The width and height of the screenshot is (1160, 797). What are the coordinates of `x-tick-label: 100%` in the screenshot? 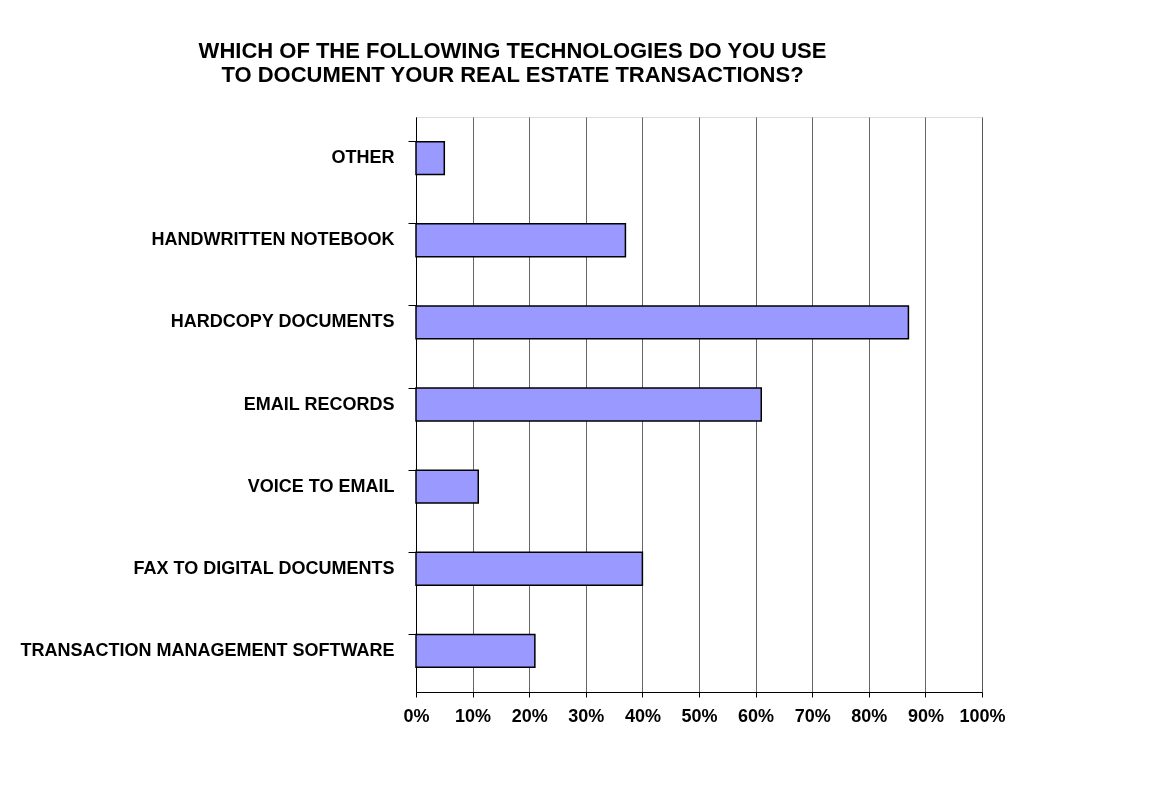 It's located at (982, 715).